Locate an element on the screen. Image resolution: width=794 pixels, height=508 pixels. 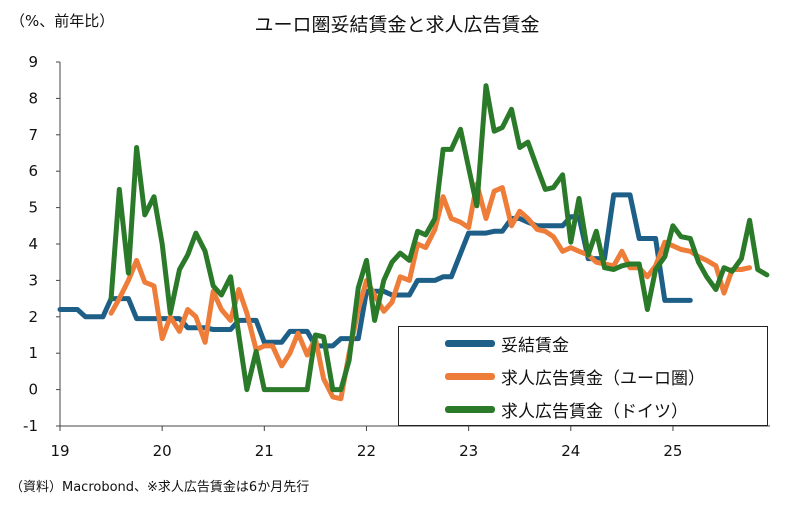
legend: 妥結賃金 求人広告賃金（ユーロ圏） 求人広告賃金（ドイツ） is located at coordinates (583, 376).